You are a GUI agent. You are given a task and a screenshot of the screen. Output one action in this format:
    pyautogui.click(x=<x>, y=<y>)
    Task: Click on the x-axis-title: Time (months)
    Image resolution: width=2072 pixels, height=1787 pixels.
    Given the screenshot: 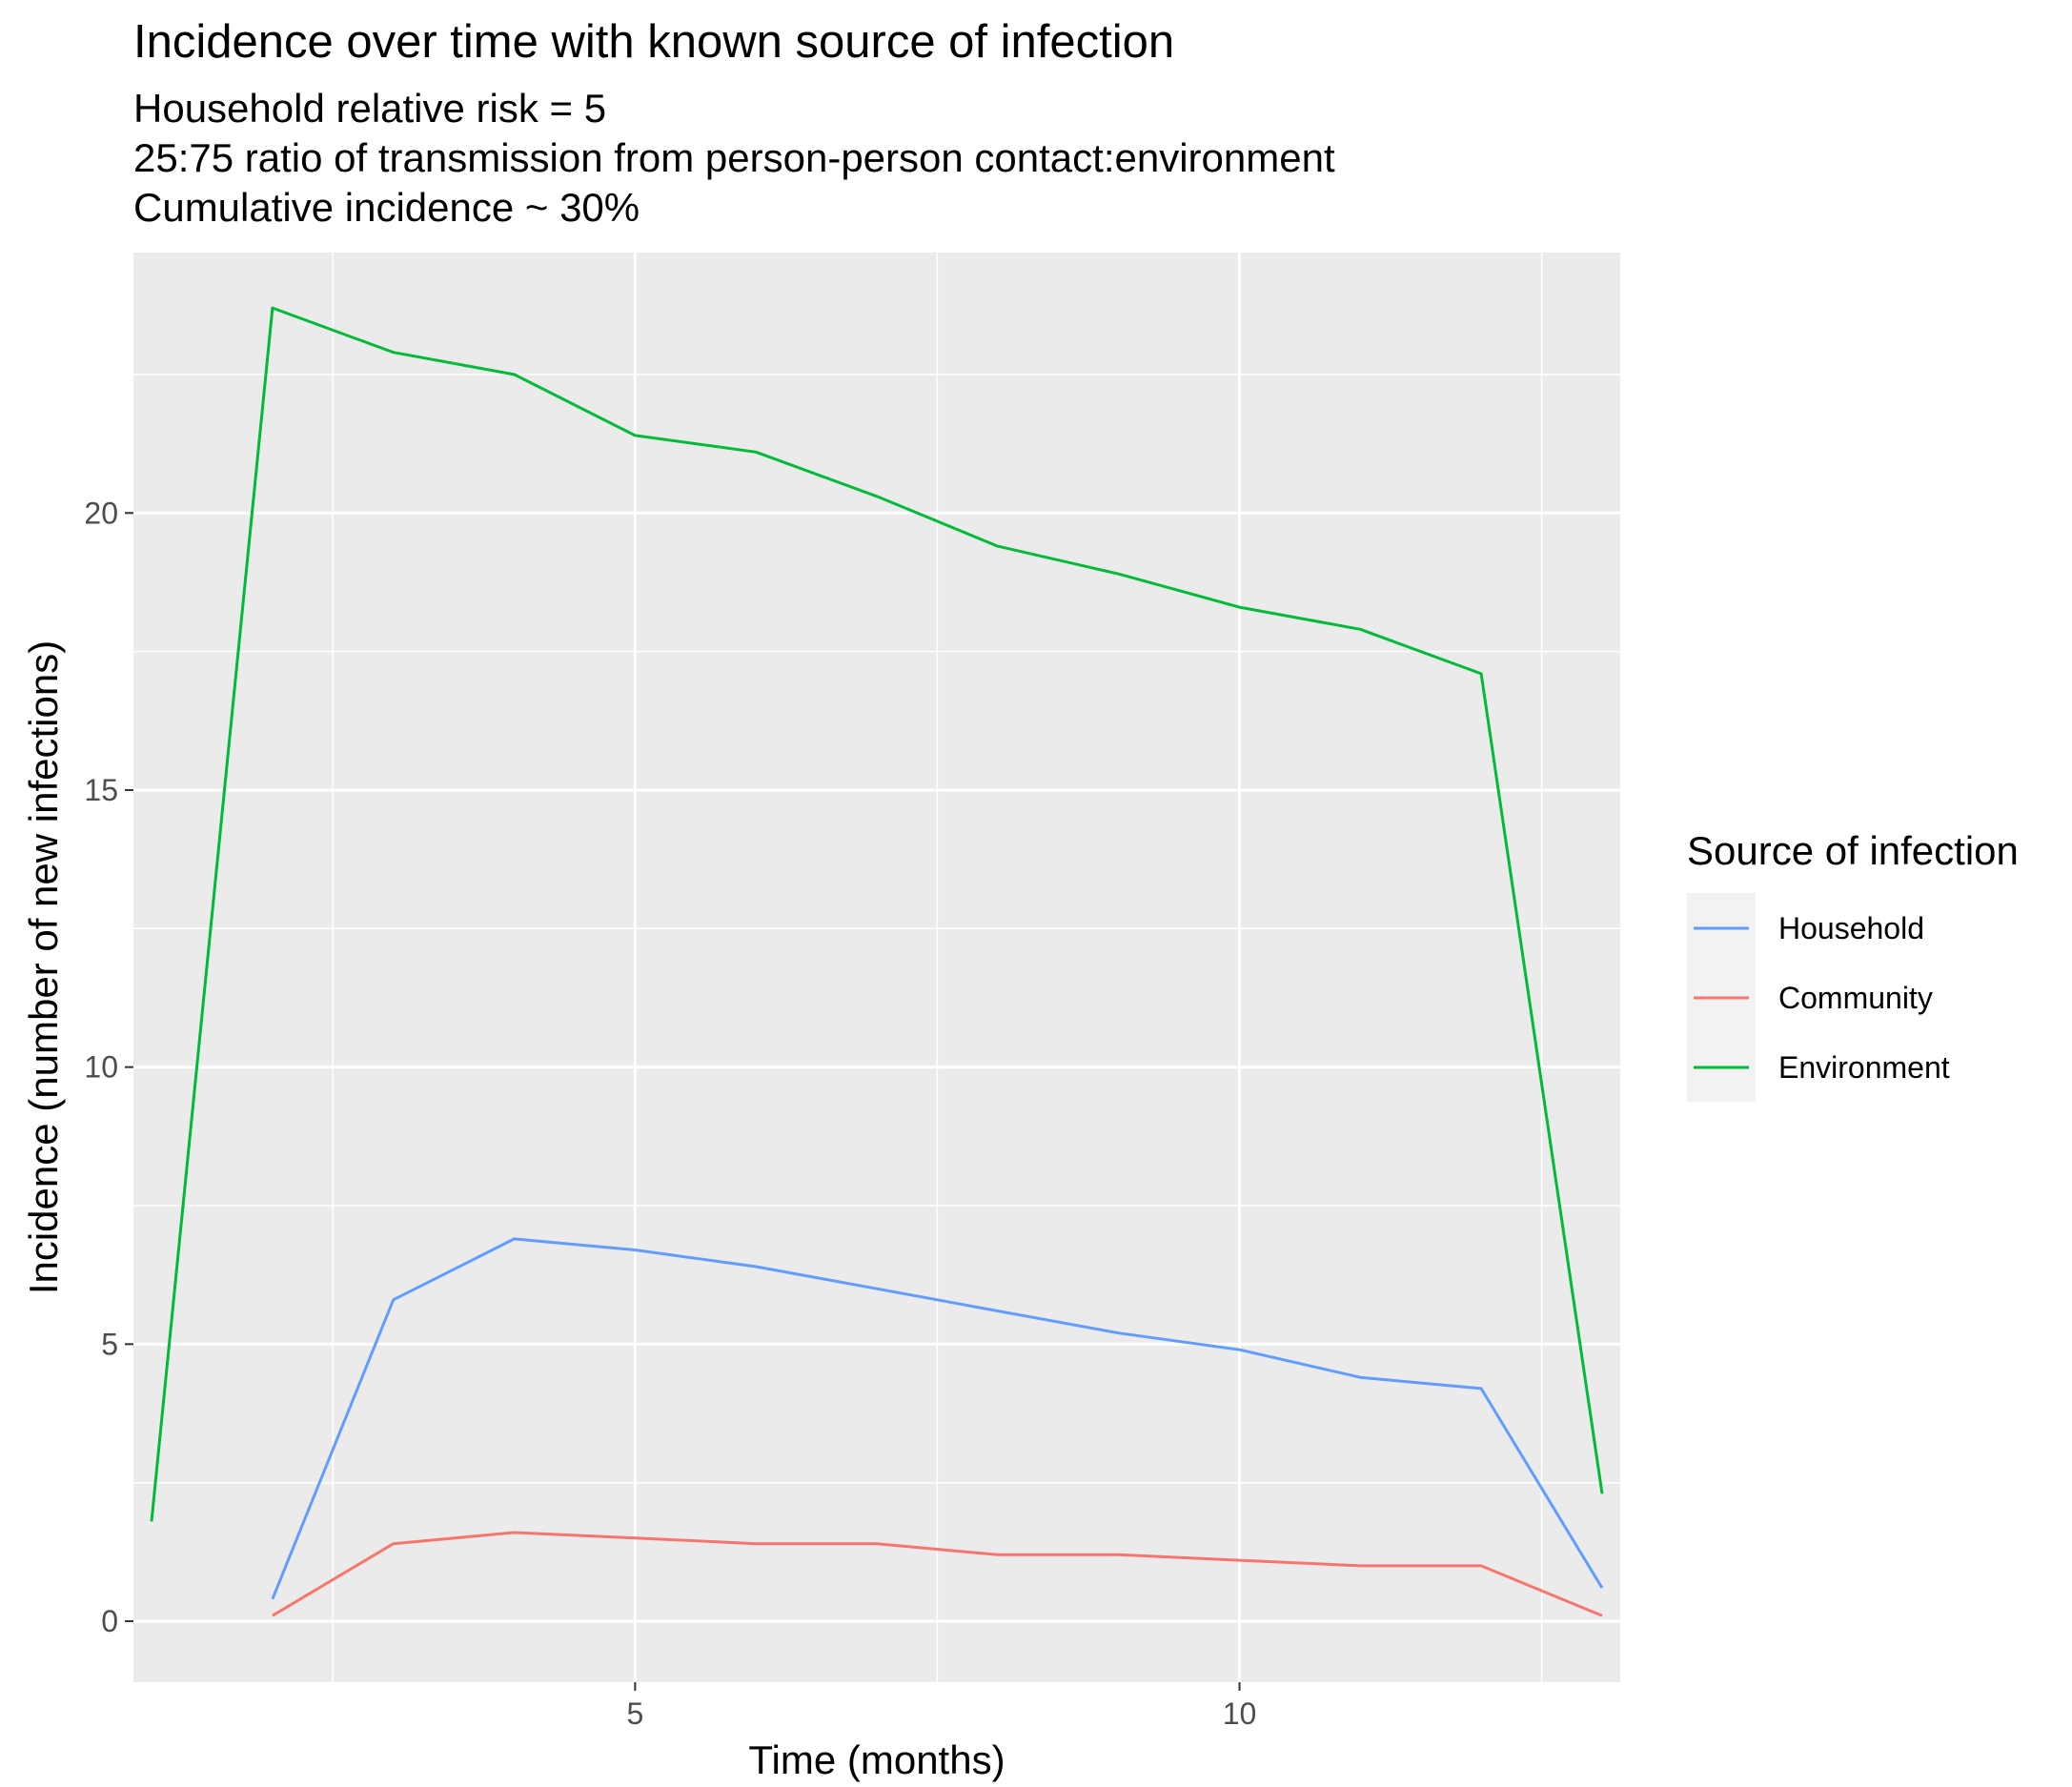 What is the action you would take?
    pyautogui.click(x=876, y=1759)
    